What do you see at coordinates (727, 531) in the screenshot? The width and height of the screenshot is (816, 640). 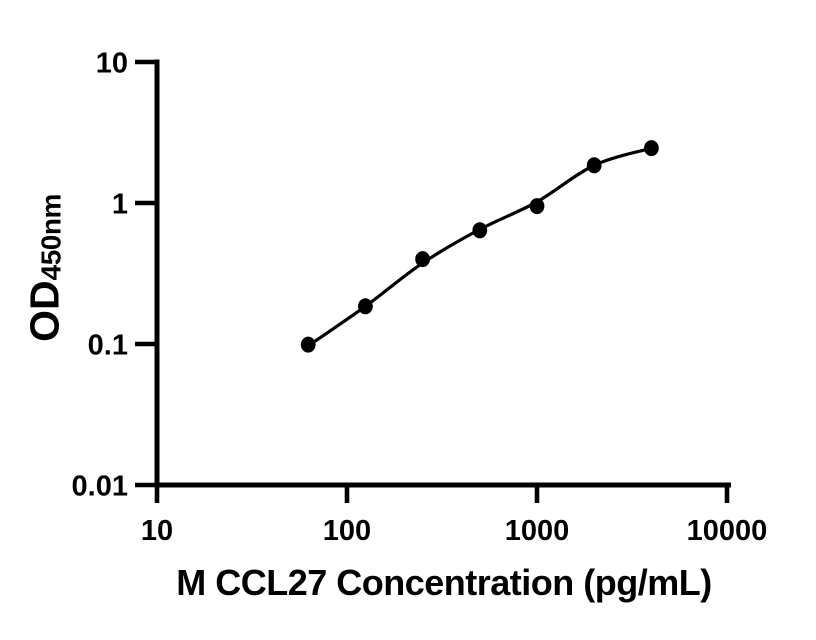 I see `x-tick-label: 10000` at bounding box center [727, 531].